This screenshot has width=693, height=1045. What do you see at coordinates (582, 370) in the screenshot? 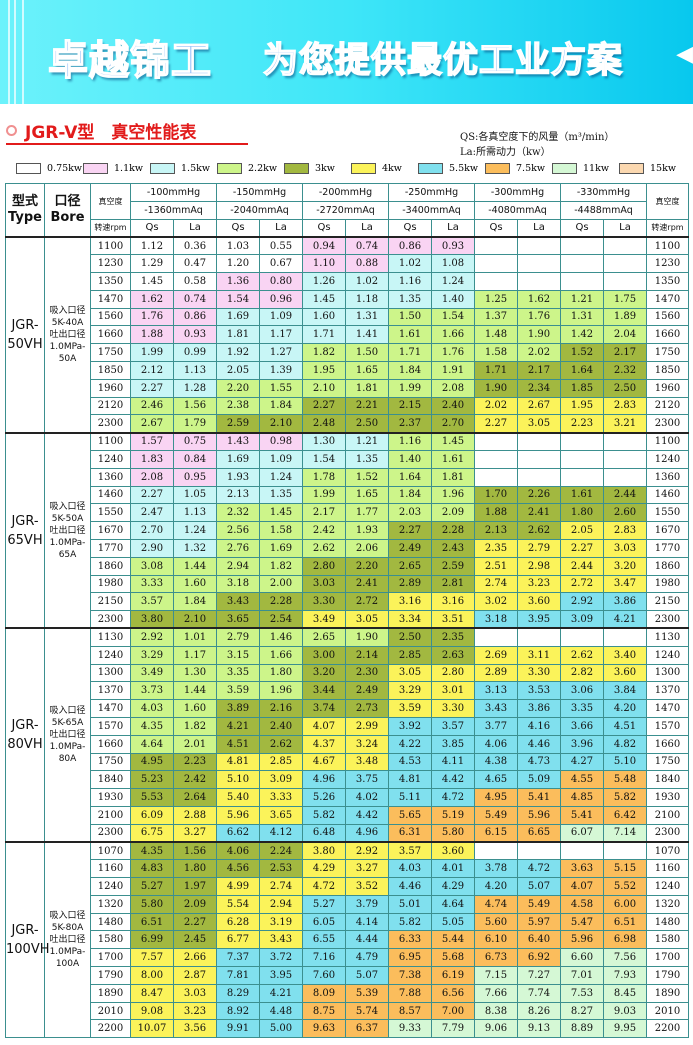
I see `qs-cell: 1.64` at bounding box center [582, 370].